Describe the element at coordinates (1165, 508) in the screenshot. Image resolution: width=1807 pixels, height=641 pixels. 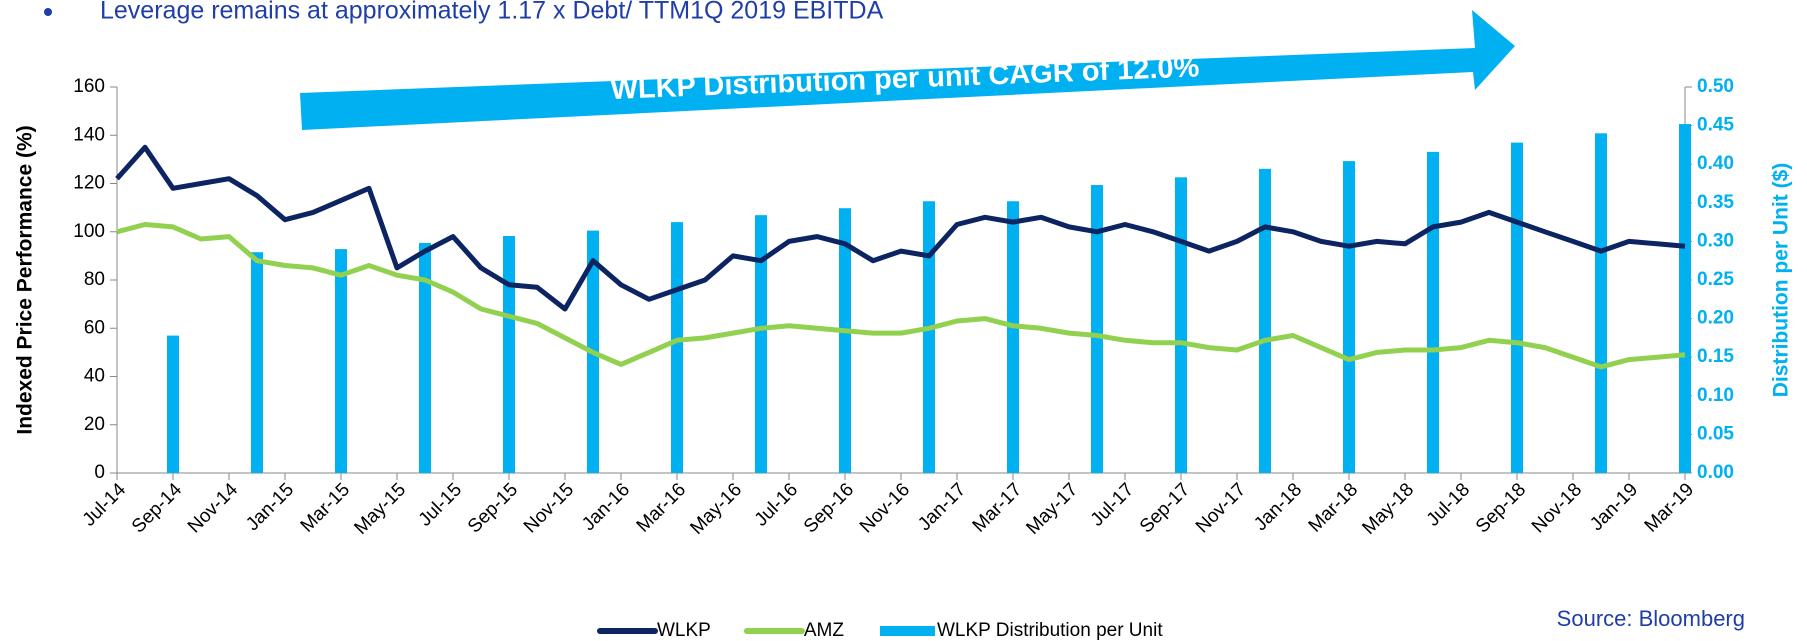
I see `x-tick-label: Sep-17` at that location.